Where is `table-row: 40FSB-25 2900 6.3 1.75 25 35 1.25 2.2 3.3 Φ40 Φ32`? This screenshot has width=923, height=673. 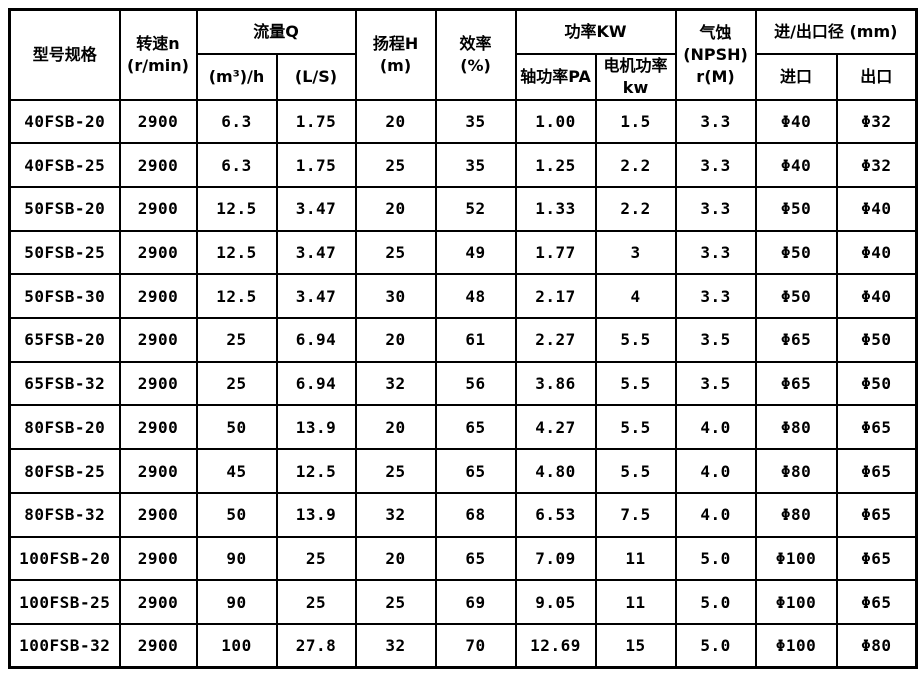 table-row: 40FSB-25 2900 6.3 1.75 25 35 1.25 2.2 3.3 Φ40 Φ32 is located at coordinates (463, 165).